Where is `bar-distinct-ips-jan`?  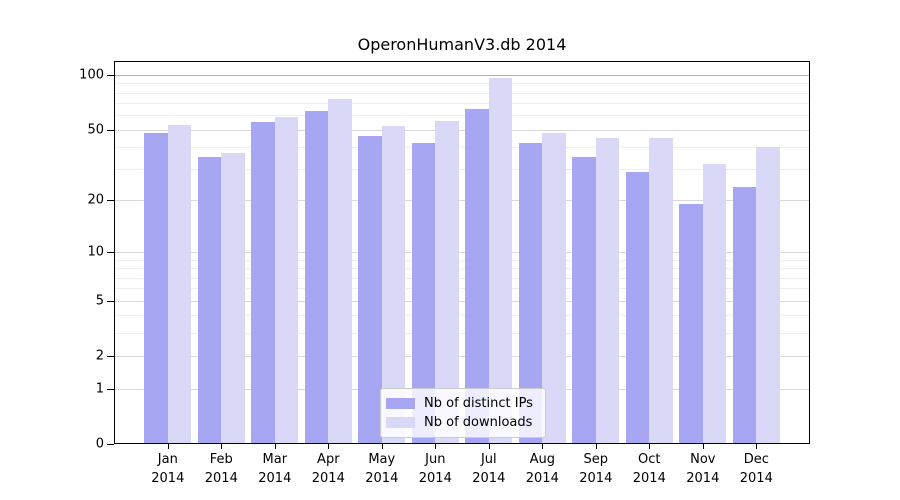 bar-distinct-ips-jan is located at coordinates (156, 287).